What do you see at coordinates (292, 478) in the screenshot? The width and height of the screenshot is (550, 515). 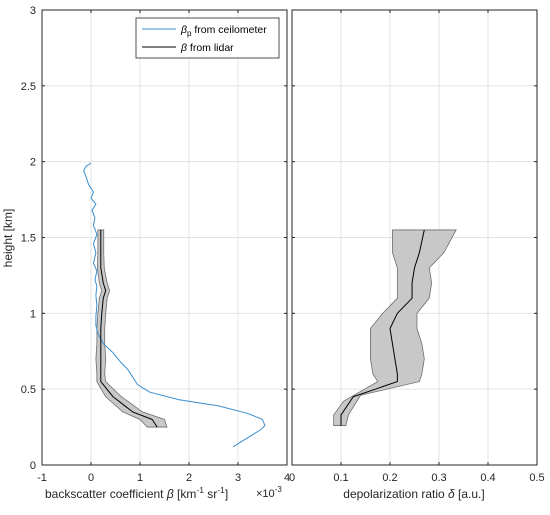 I see `depolarization-x-tick-label: 0` at bounding box center [292, 478].